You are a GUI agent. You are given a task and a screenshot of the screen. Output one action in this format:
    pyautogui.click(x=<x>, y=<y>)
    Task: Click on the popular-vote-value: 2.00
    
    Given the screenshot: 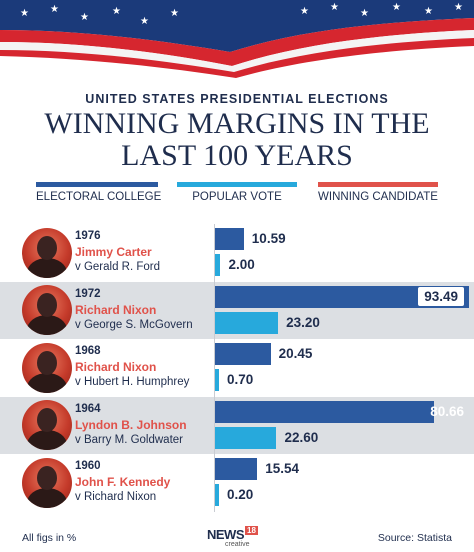 What is the action you would take?
    pyautogui.click(x=241, y=264)
    